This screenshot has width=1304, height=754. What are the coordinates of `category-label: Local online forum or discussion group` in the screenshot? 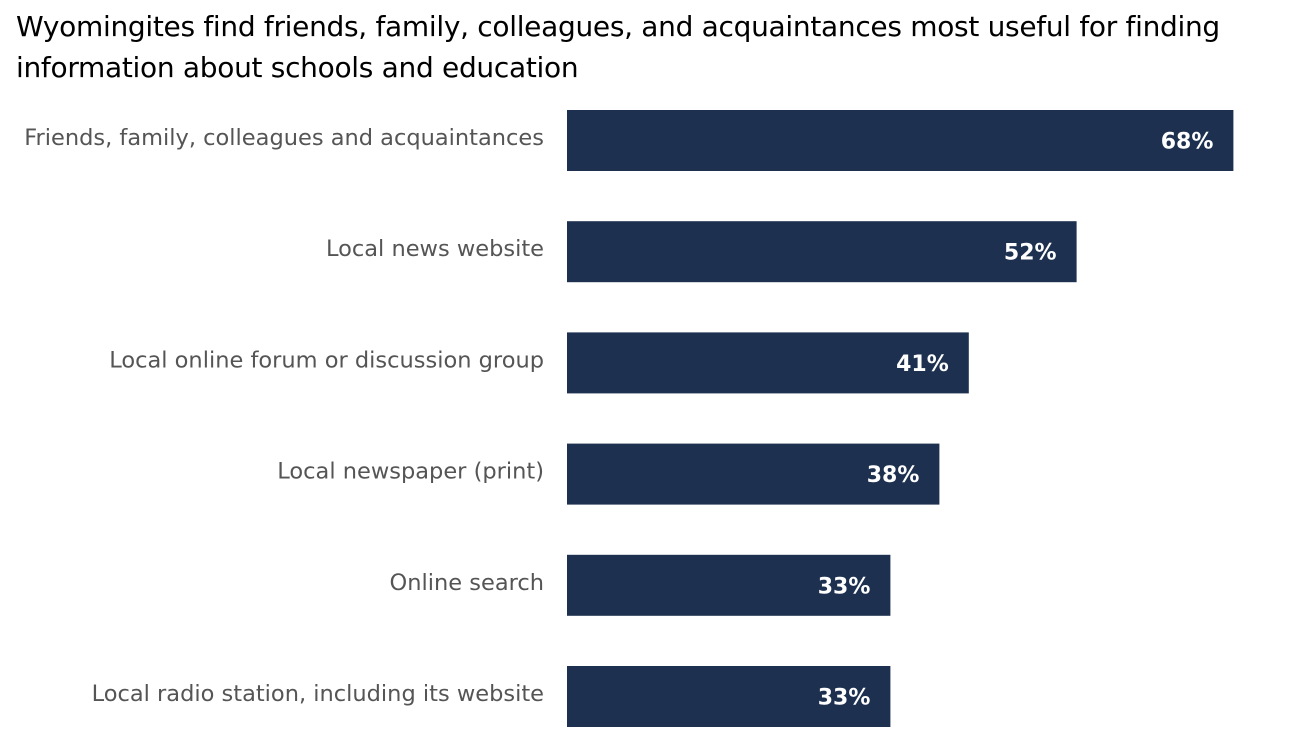 It's located at (326, 360).